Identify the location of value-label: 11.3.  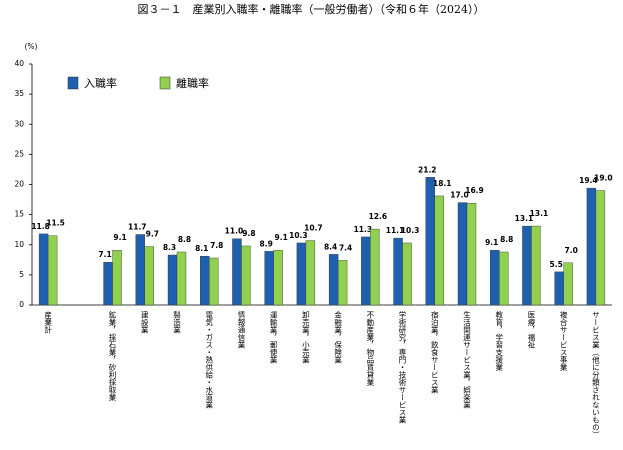
(363, 229).